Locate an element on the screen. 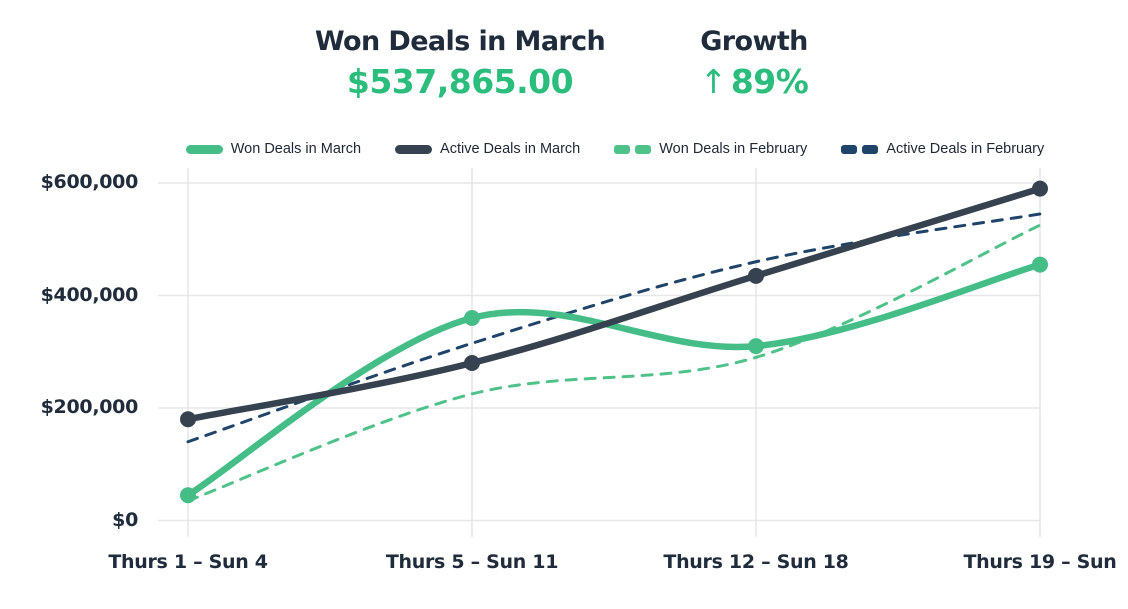 This screenshot has width=1128, height=609. y-axis-tick-label: $400,000 is located at coordinates (89, 294).